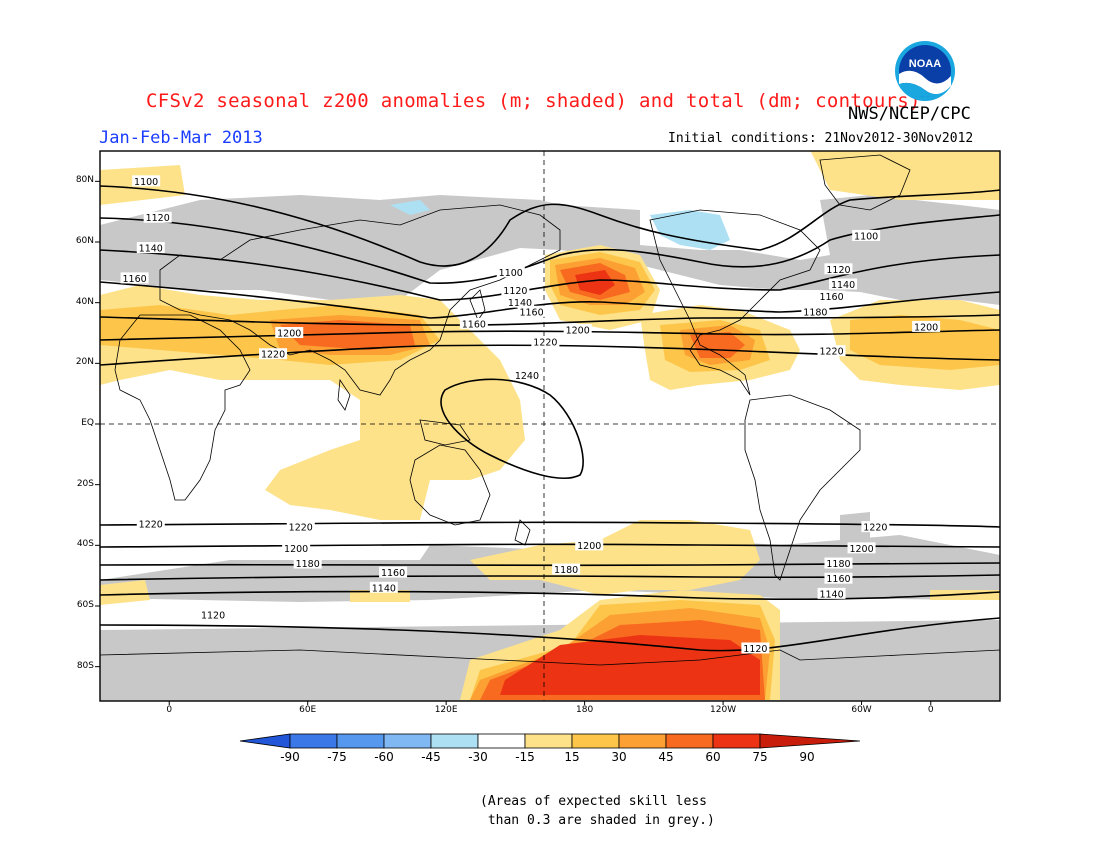  Describe the element at coordinates (169, 710) in the screenshot. I see `longitude-label: 0` at that location.